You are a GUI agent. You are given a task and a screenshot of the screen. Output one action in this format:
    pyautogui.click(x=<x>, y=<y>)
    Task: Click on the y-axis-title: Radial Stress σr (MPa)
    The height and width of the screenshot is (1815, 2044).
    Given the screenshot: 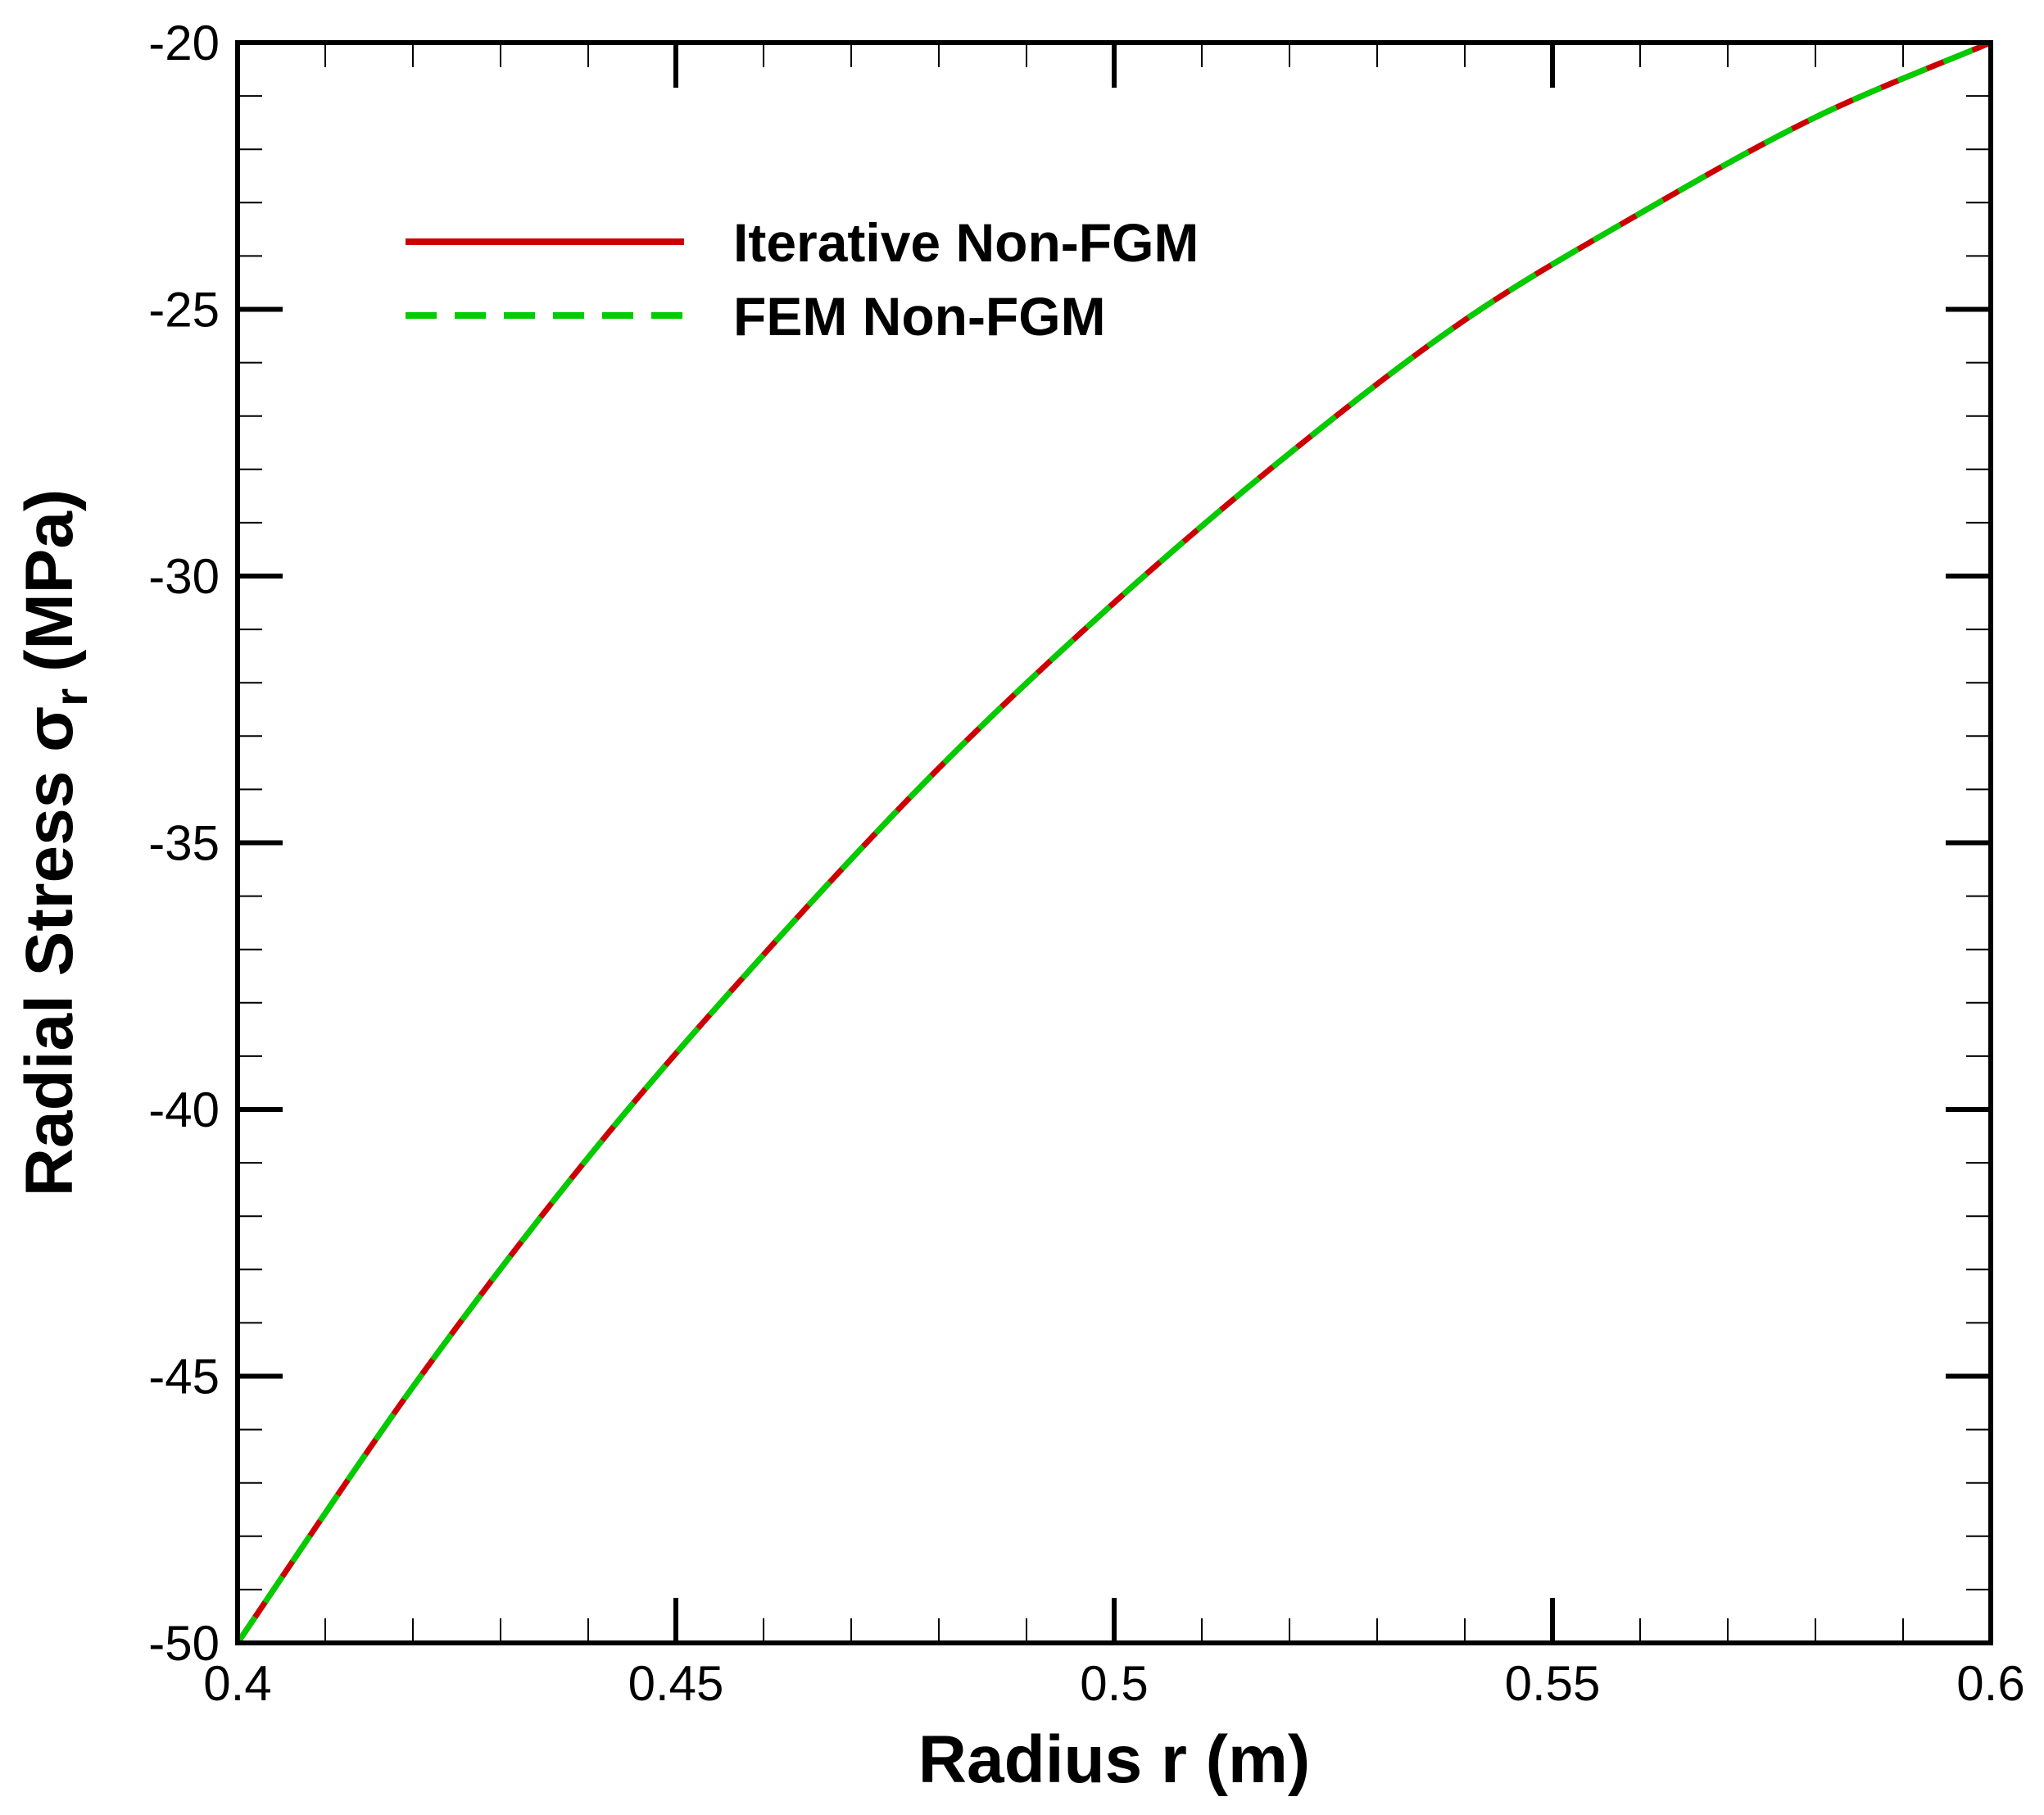 What is the action you would take?
    pyautogui.click(x=55, y=842)
    